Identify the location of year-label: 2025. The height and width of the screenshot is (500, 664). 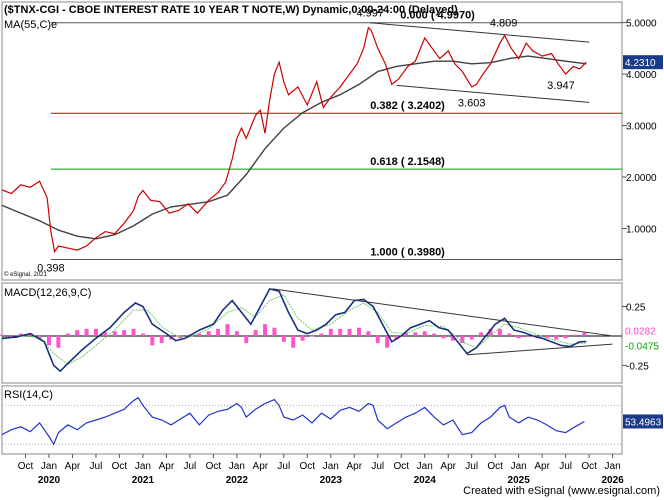
(519, 480).